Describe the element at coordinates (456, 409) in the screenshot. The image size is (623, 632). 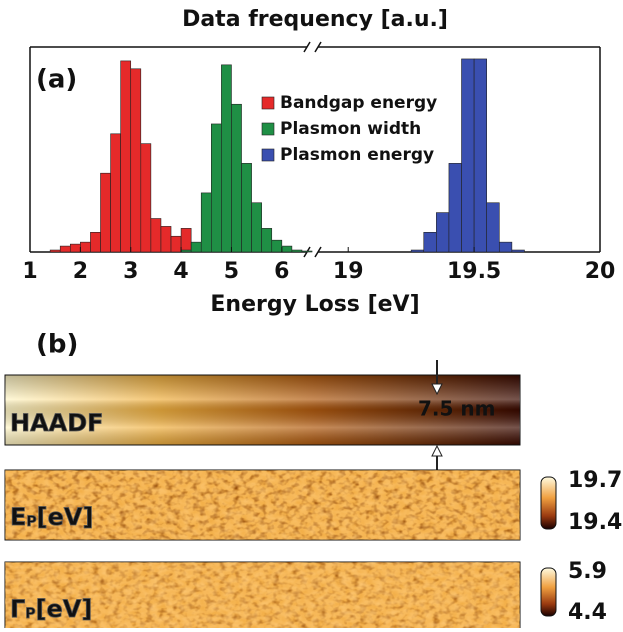
I see `scale-label: 7.5 nm` at that location.